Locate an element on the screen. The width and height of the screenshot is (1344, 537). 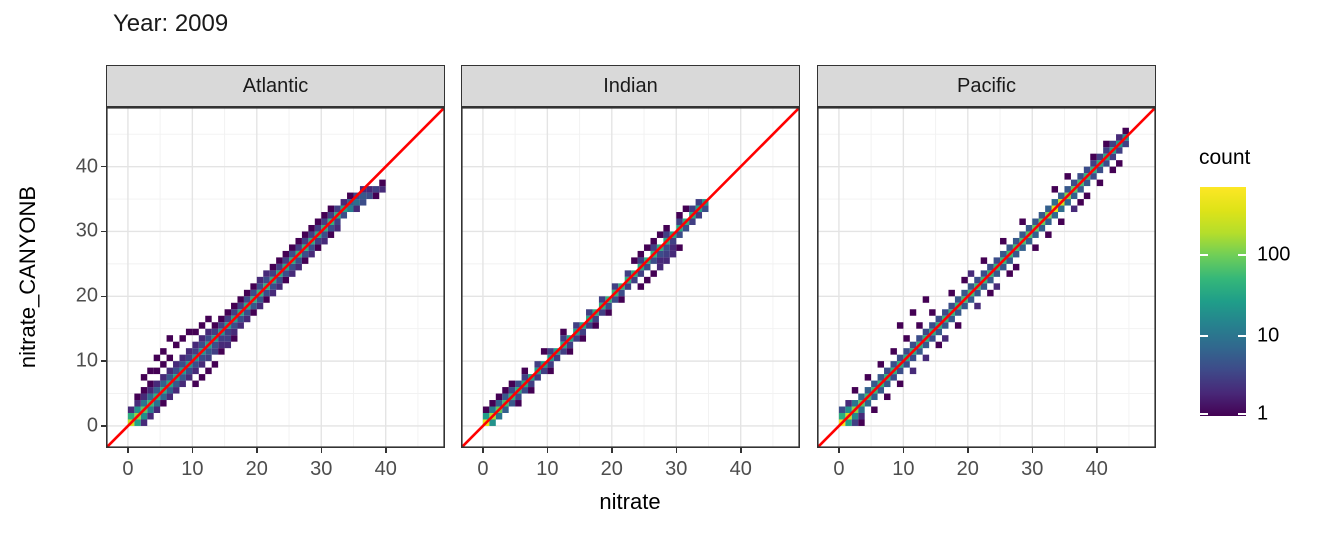
legend-tick-label: 10 is located at coordinates (1268, 335).